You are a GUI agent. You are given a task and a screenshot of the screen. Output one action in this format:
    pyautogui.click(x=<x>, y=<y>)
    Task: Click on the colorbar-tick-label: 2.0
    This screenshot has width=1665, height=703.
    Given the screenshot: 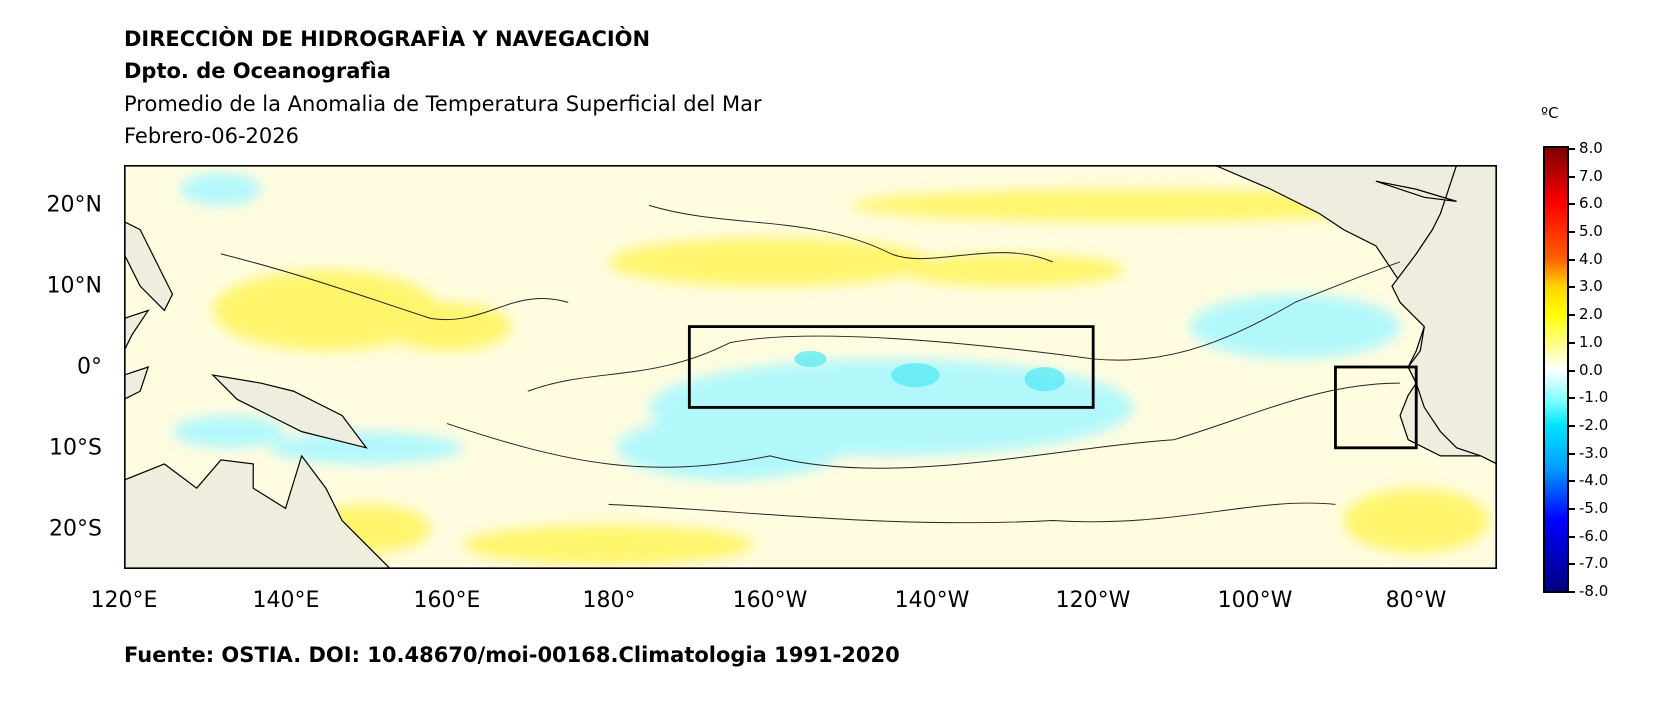 What is the action you would take?
    pyautogui.click(x=1585, y=314)
    